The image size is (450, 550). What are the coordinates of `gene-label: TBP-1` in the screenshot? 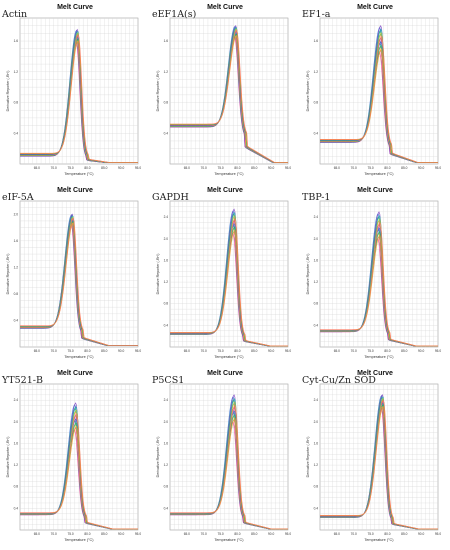 It's located at (316, 197).